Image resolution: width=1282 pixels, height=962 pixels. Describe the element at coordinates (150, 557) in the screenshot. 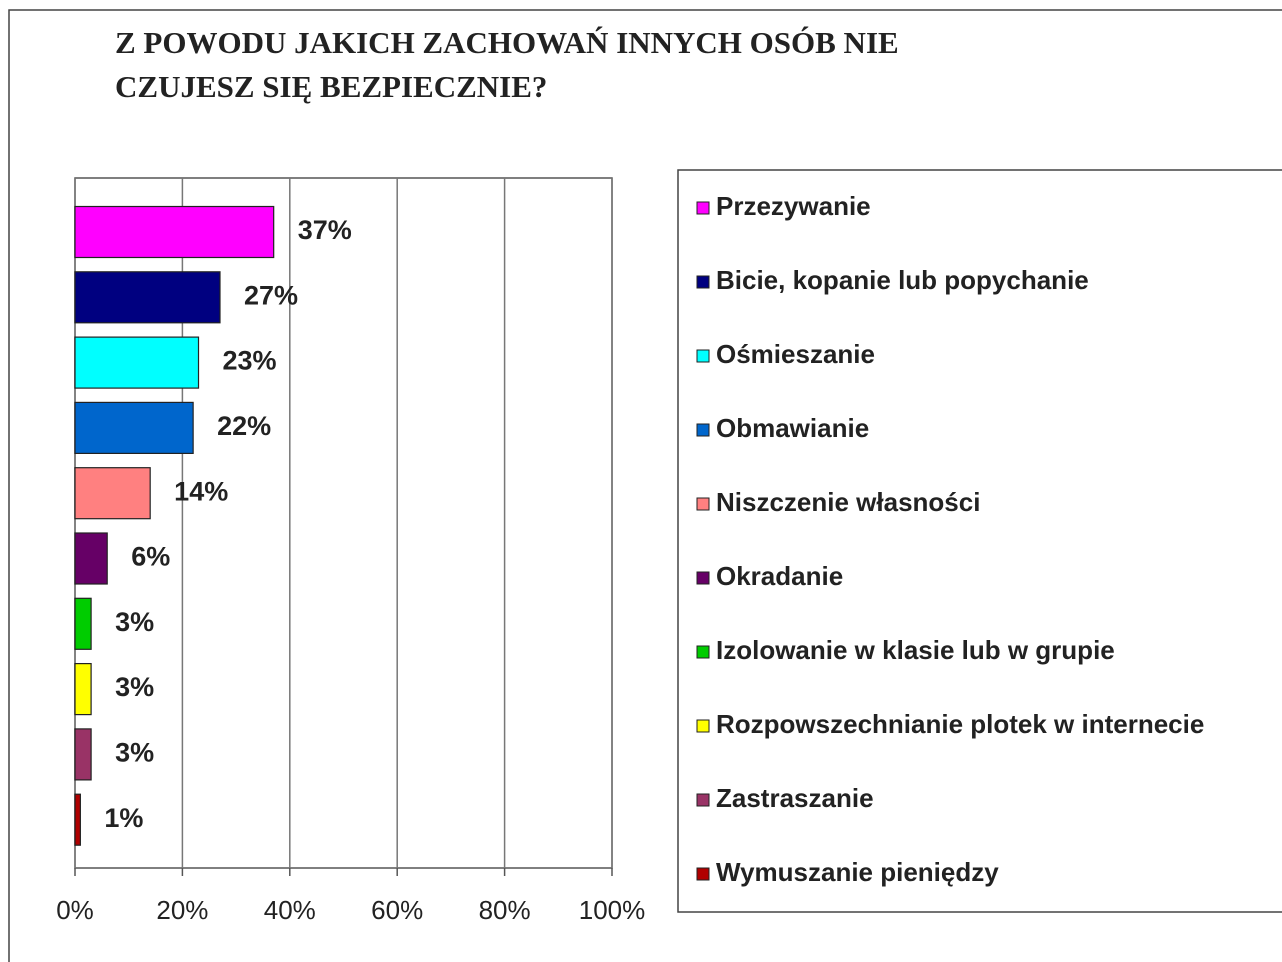

I see `value-label: 6%` at that location.